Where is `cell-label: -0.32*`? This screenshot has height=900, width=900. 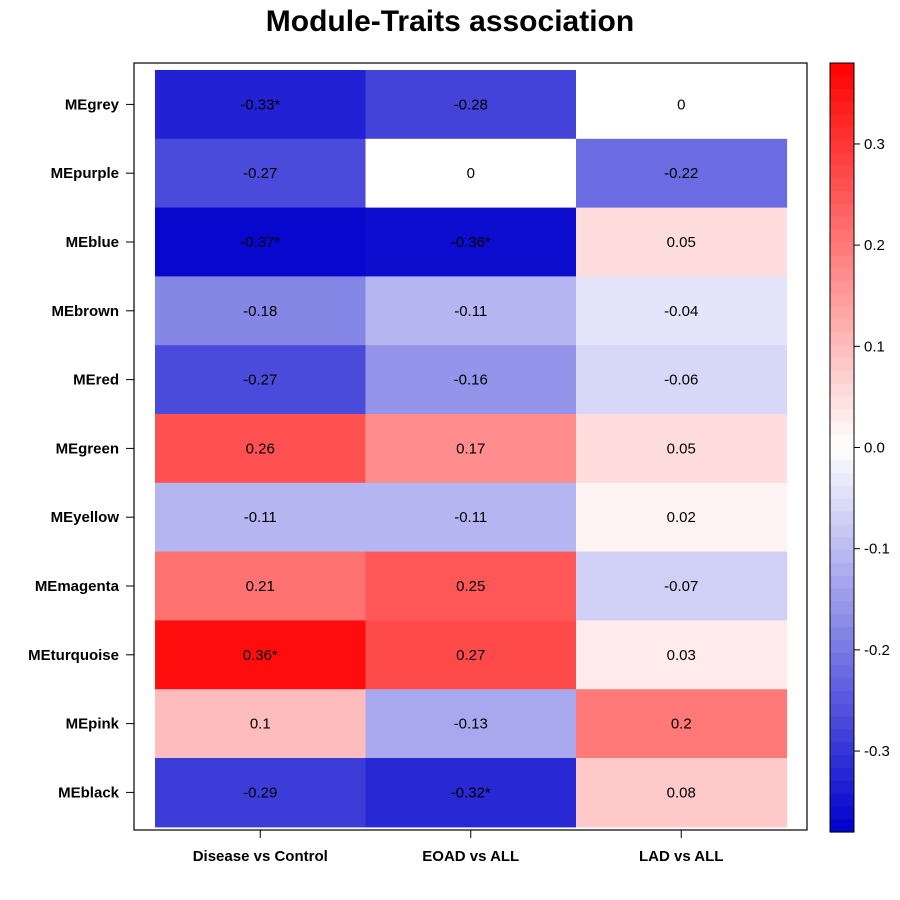
cell-label: -0.32* is located at coordinates (471, 792).